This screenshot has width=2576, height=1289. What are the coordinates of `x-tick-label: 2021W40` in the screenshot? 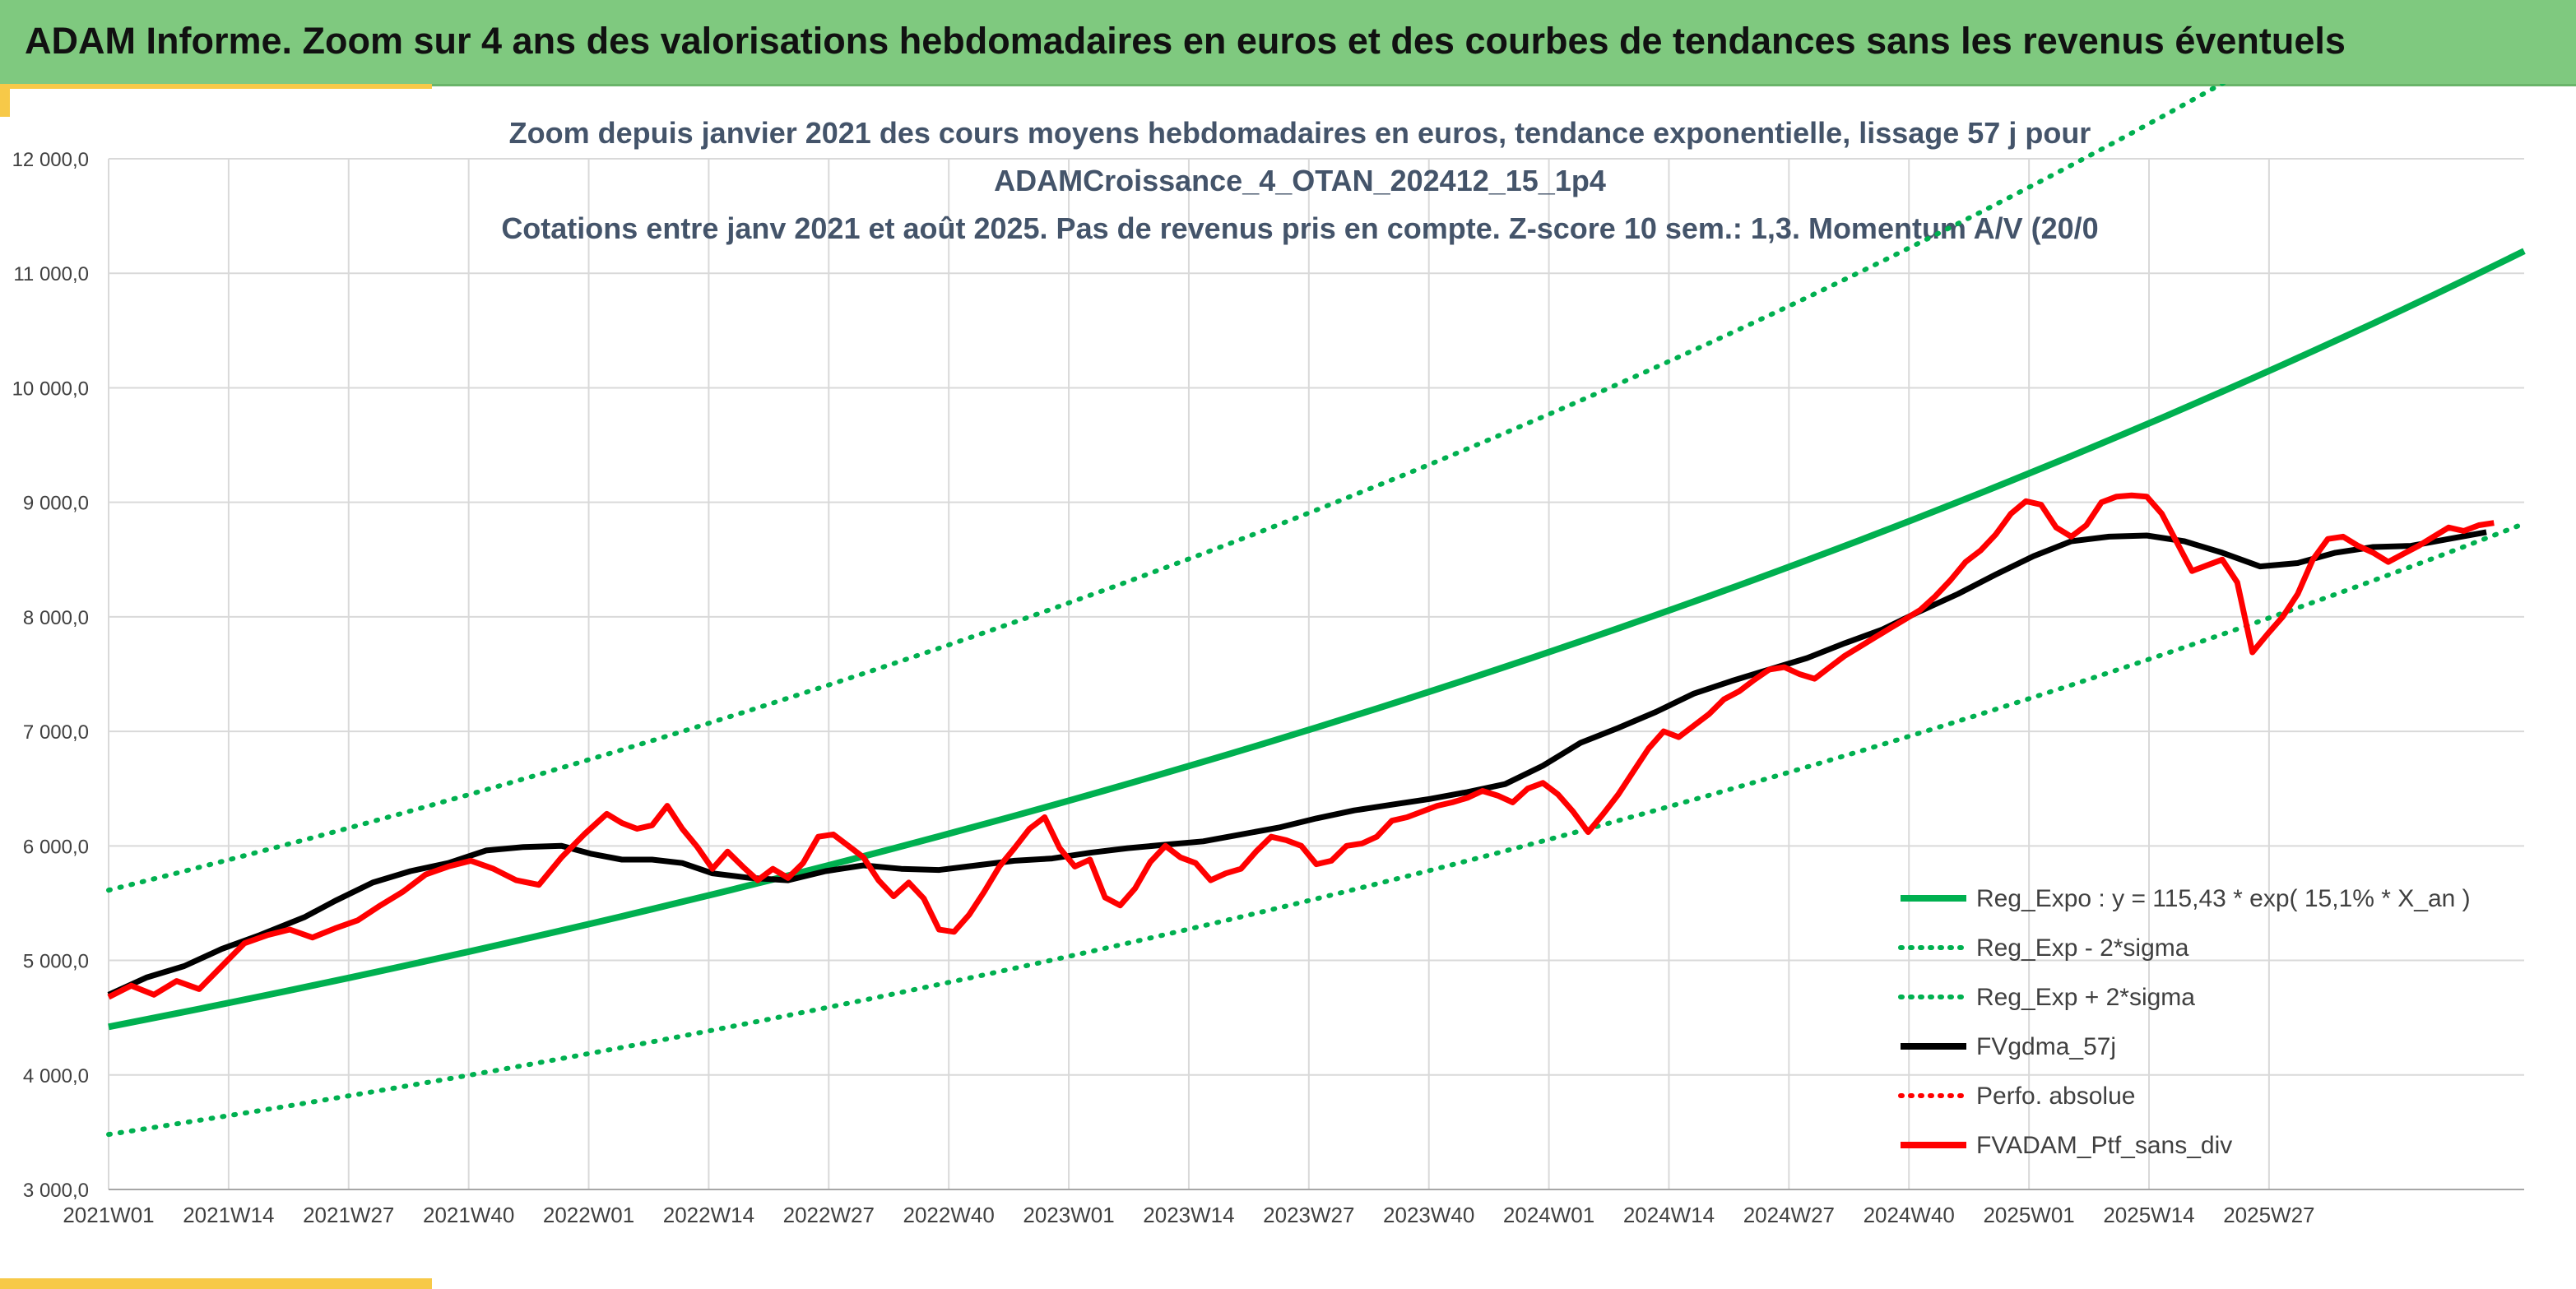 It's located at (468, 1215).